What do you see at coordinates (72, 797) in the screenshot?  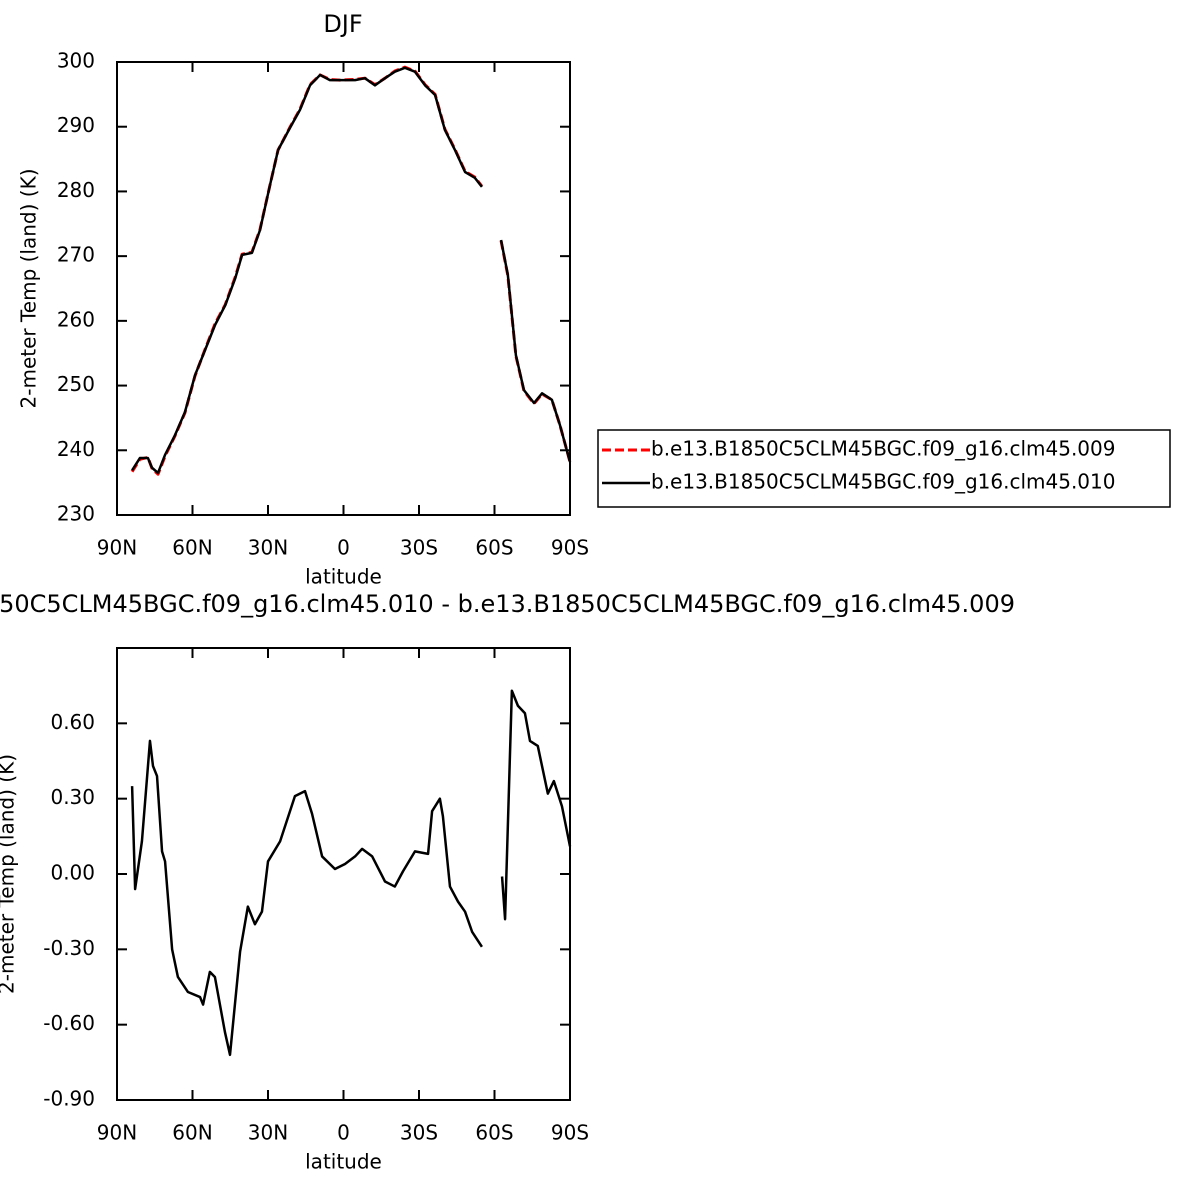 I see `y-tick-label: 0.30` at bounding box center [72, 797].